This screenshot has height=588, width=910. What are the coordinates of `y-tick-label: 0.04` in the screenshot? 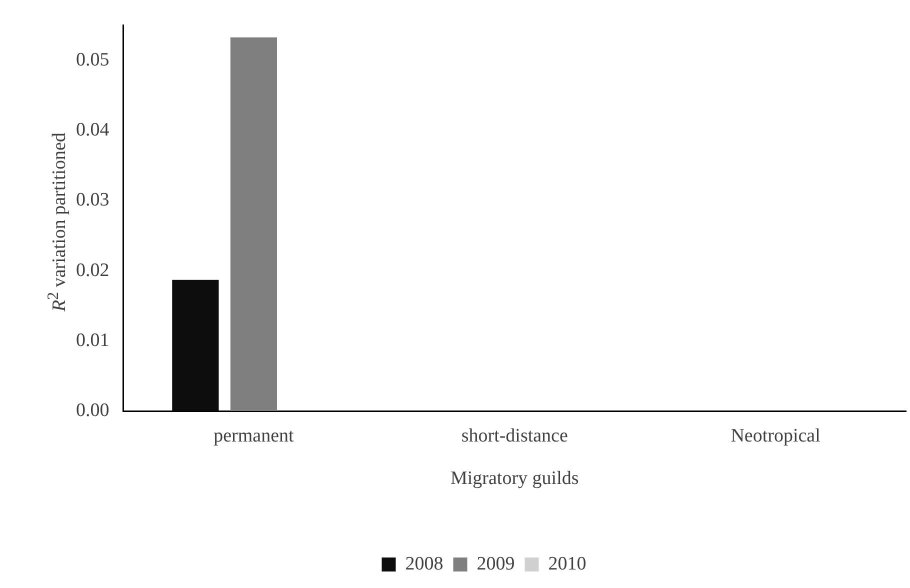 It's located at (93, 130).